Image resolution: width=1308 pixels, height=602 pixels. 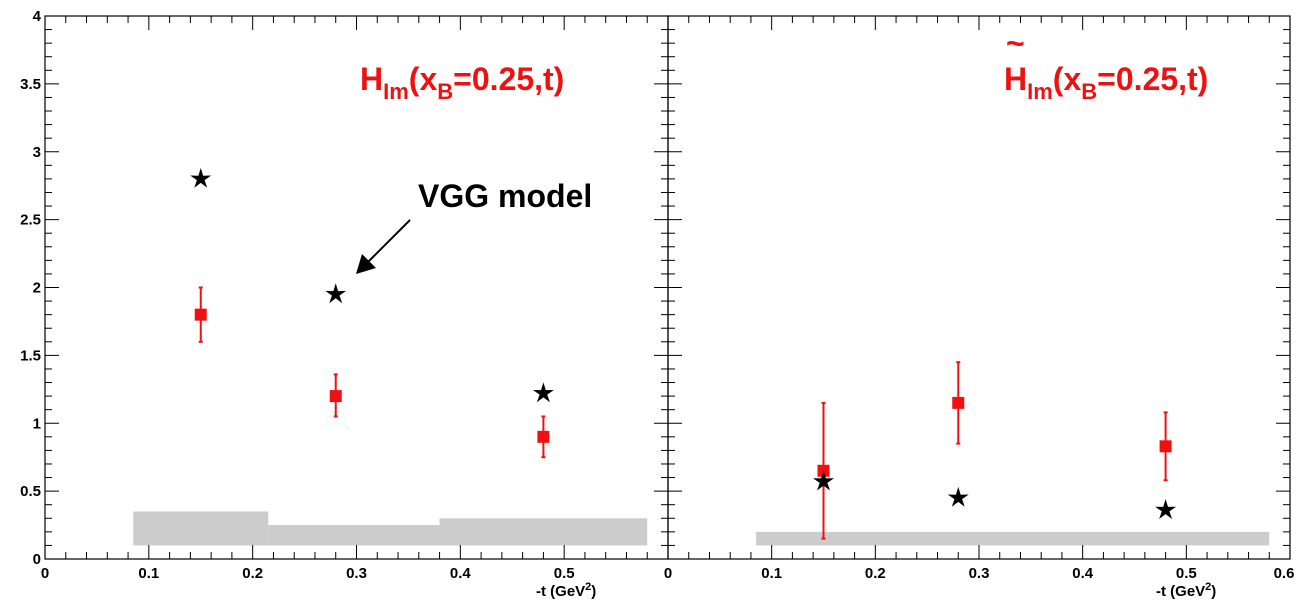 I want to click on right-x-tick-label: 0.6, so click(x=1284, y=573).